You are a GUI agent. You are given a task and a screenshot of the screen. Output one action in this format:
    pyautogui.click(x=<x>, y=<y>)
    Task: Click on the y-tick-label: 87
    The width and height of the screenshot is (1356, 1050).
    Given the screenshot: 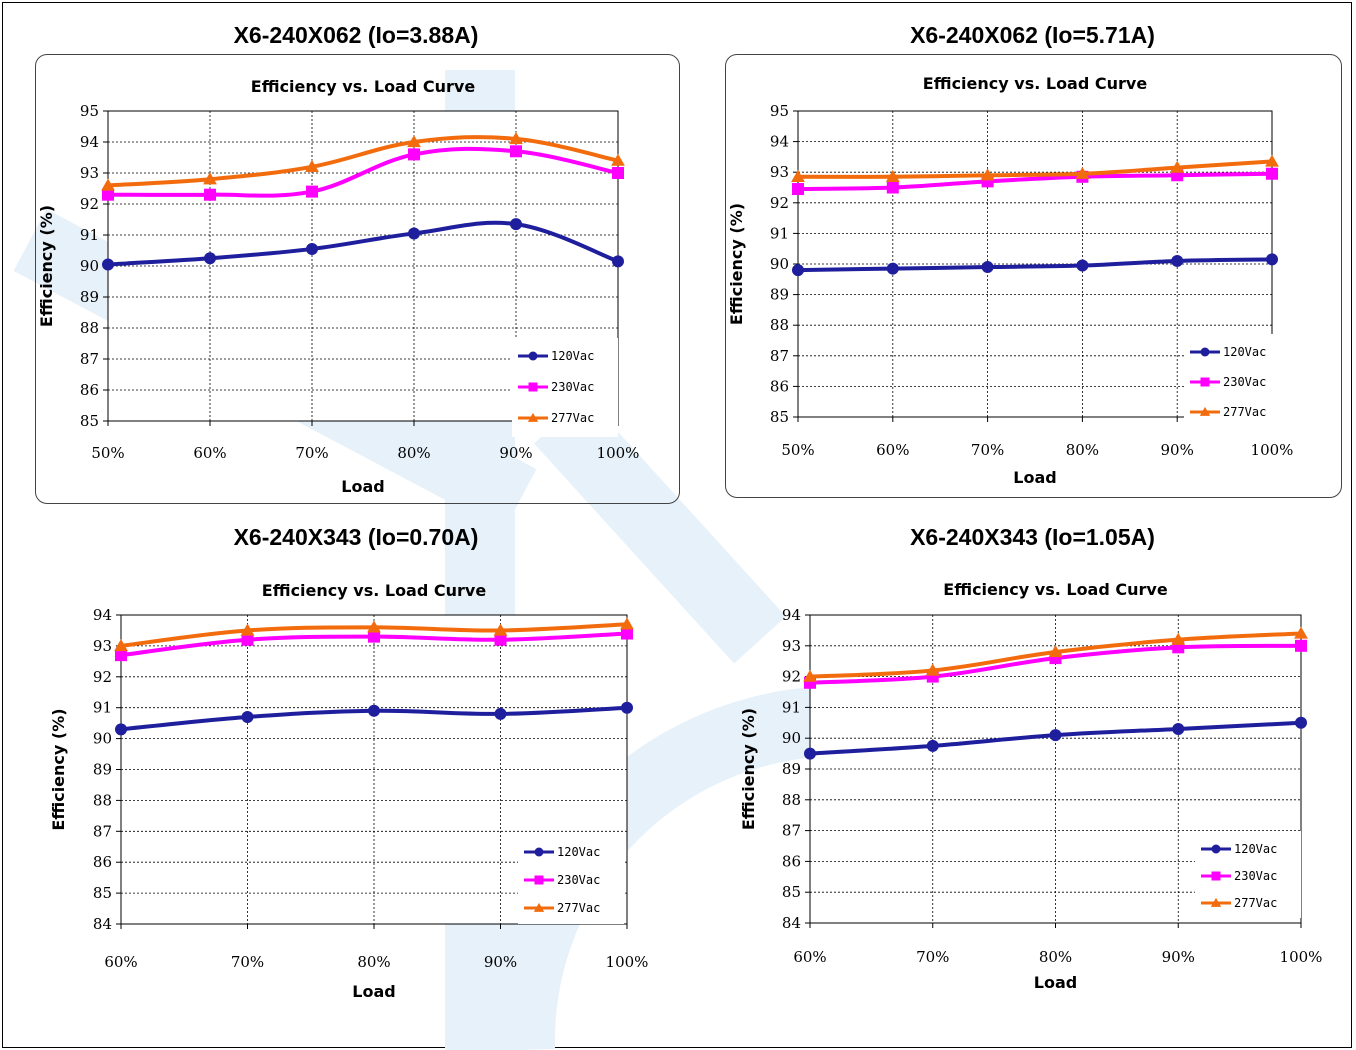 What is the action you would take?
    pyautogui.click(x=779, y=356)
    